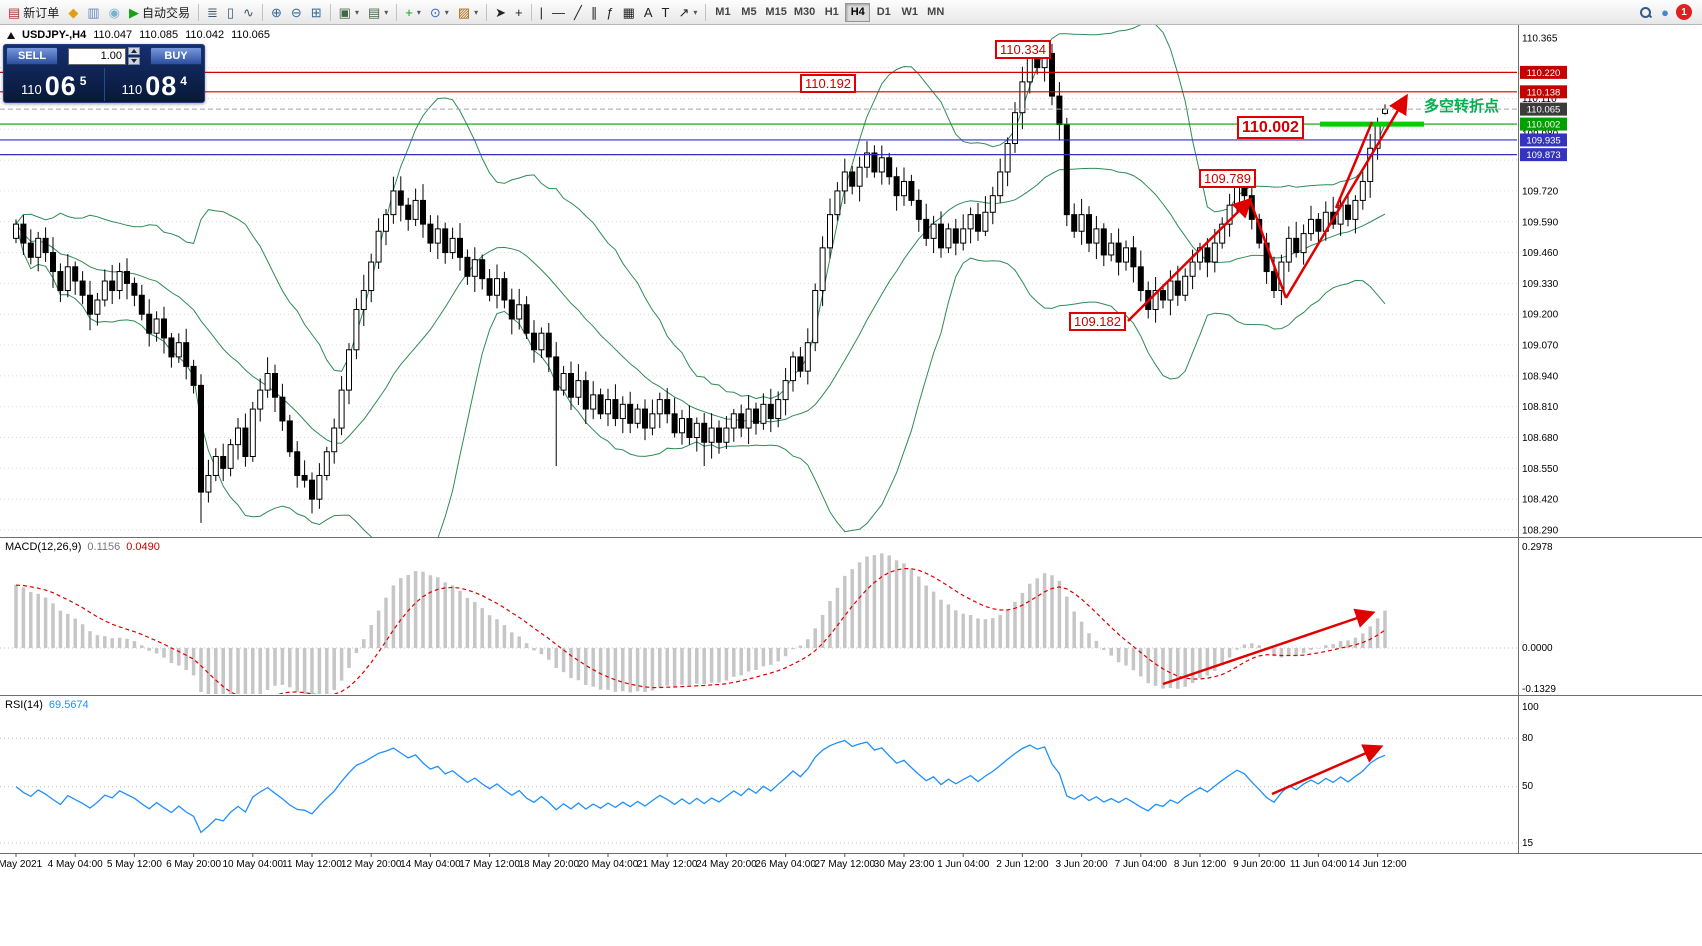 The image size is (1702, 946). What do you see at coordinates (439, 12) in the screenshot?
I see `periods-icon: ⊙ ▾` at bounding box center [439, 12].